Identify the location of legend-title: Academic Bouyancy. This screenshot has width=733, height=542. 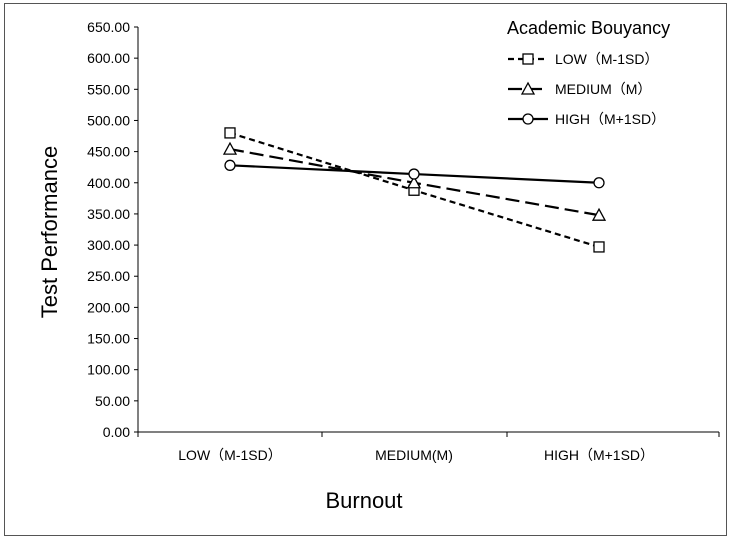
(588, 28).